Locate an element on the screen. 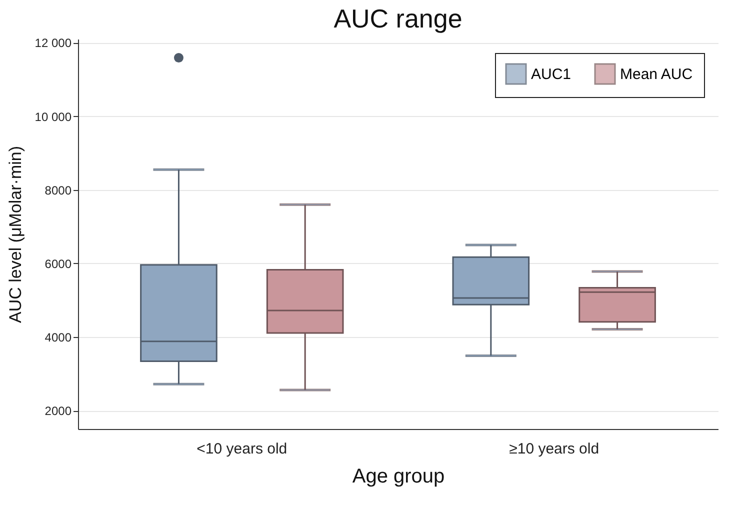  y-tick-label: 4000 is located at coordinates (58, 337).